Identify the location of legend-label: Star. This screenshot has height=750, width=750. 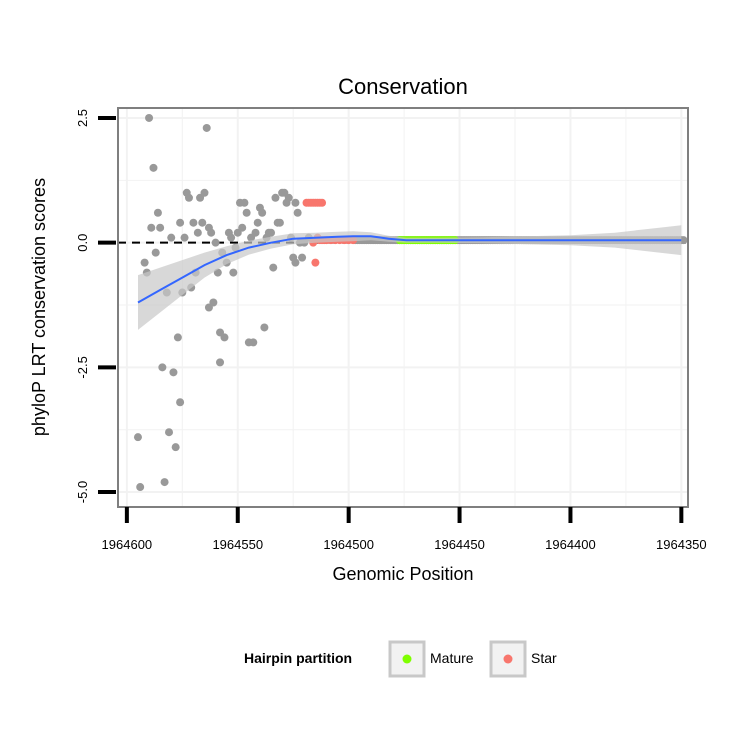
(544, 658).